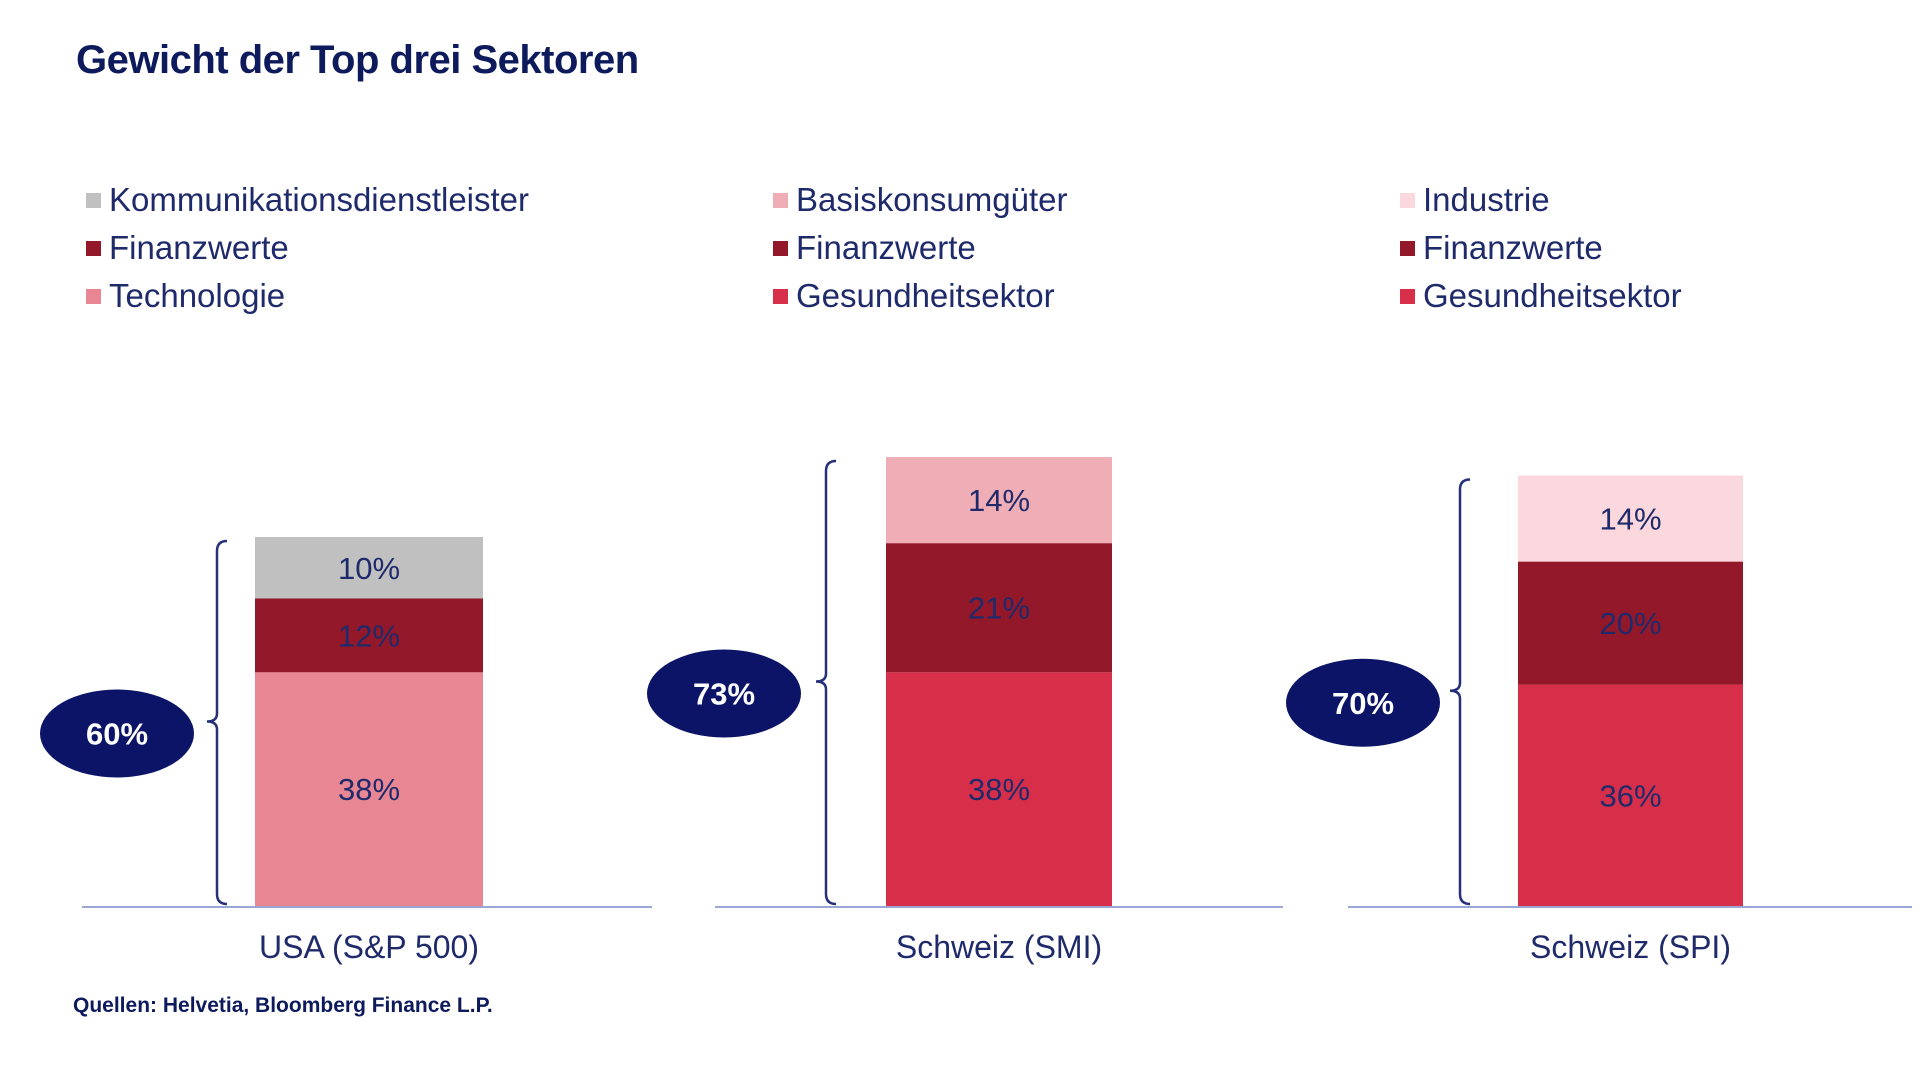 The height and width of the screenshot is (1080, 1920). What do you see at coordinates (369, 947) in the screenshot?
I see `category-label: USA (S&P 500)` at bounding box center [369, 947].